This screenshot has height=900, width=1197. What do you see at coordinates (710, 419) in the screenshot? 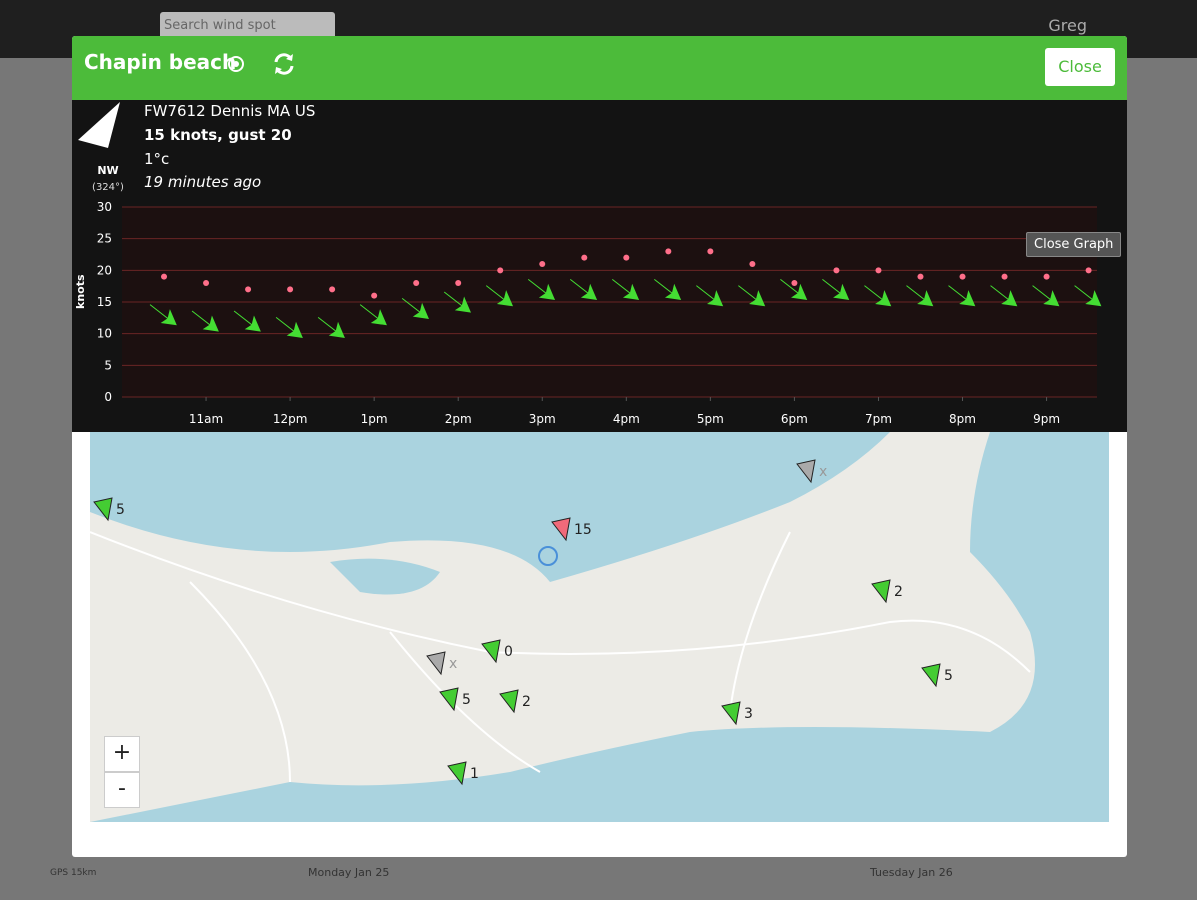
I see `x-tick-label: 5pm` at bounding box center [710, 419].